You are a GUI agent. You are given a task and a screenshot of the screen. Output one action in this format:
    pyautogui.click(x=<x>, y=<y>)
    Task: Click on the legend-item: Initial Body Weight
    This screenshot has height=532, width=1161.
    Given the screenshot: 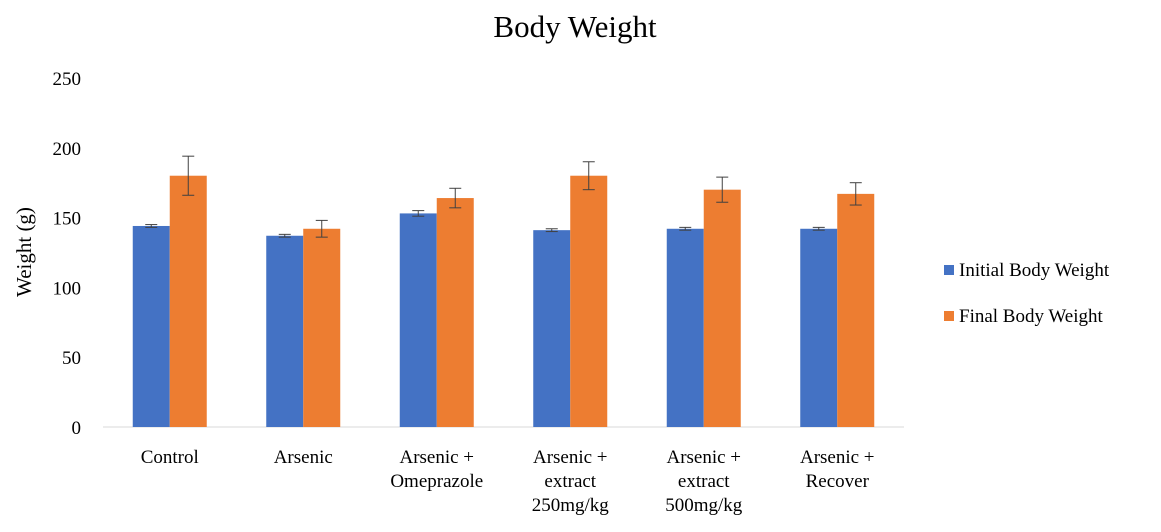 What is the action you would take?
    pyautogui.click(x=1027, y=270)
    